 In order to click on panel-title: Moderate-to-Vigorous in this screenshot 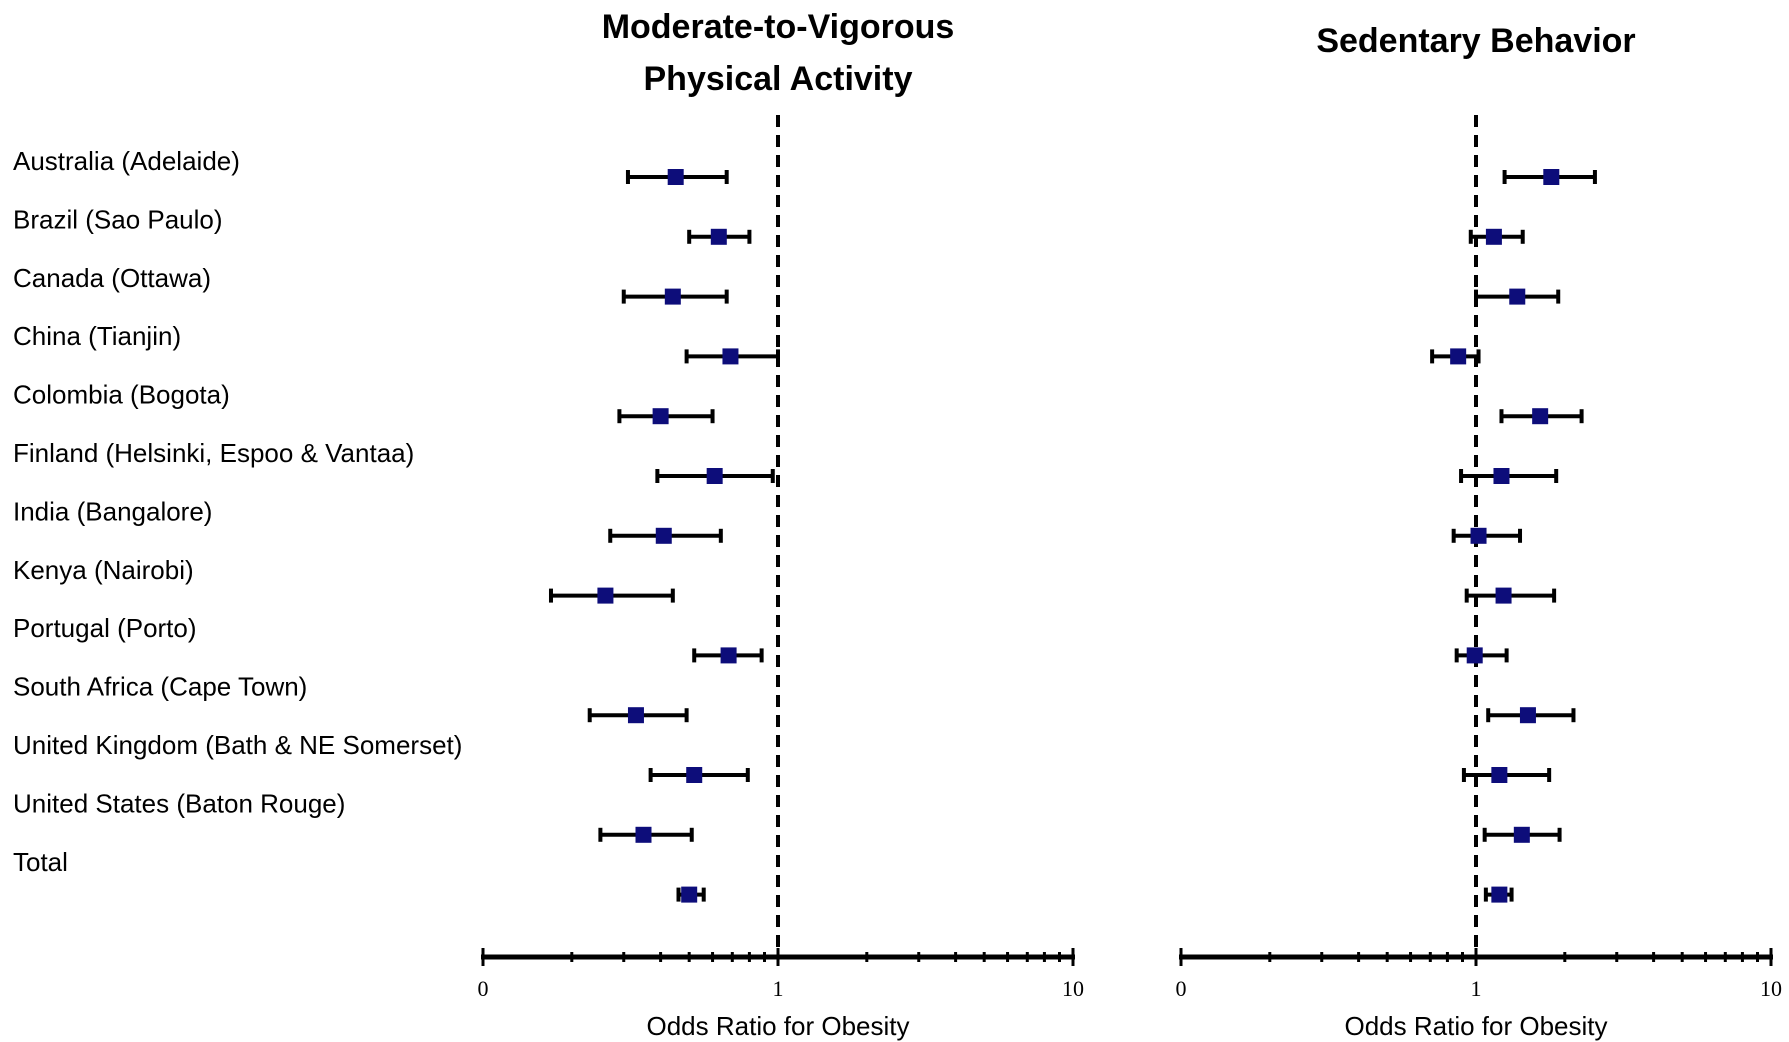, I will do `click(778, 27)`.